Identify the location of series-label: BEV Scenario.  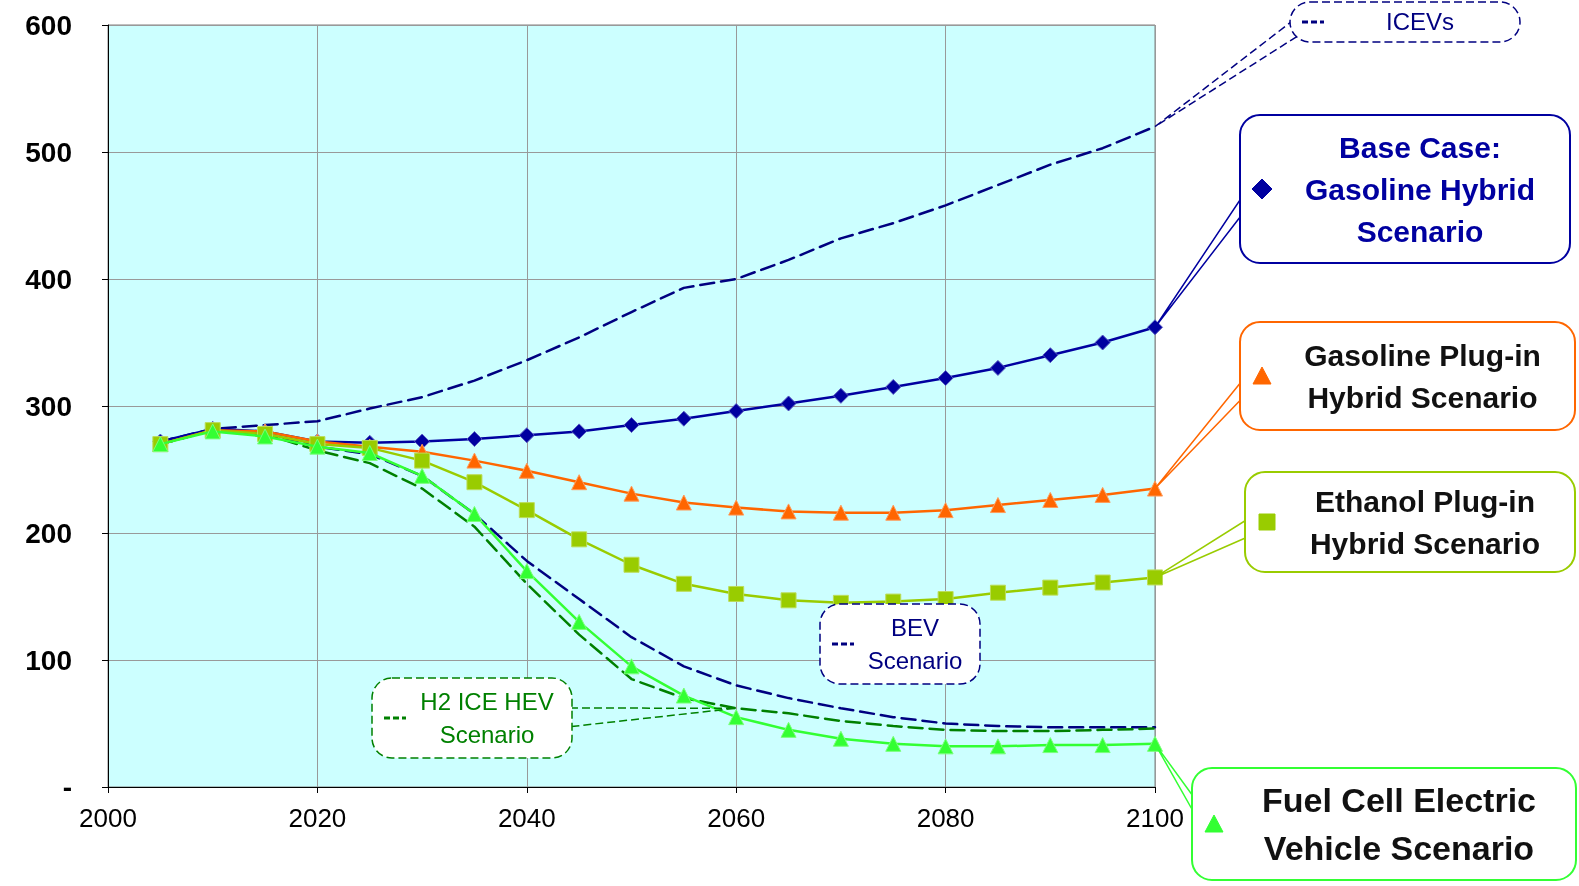
(915, 644).